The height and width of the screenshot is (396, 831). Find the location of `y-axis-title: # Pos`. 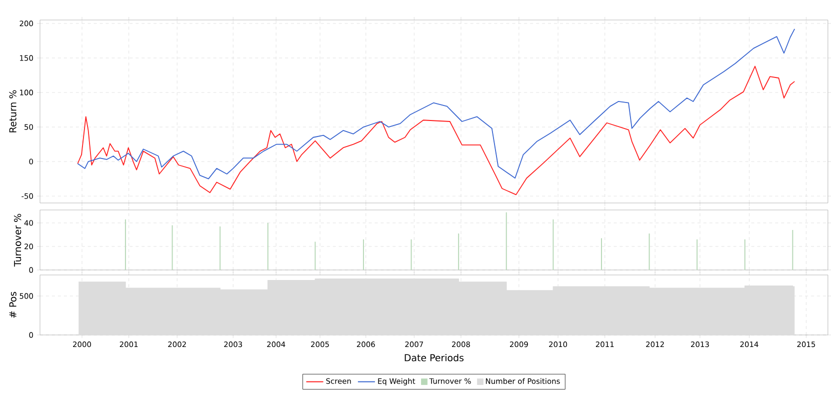

y-axis-title: # Pos is located at coordinates (12, 305).